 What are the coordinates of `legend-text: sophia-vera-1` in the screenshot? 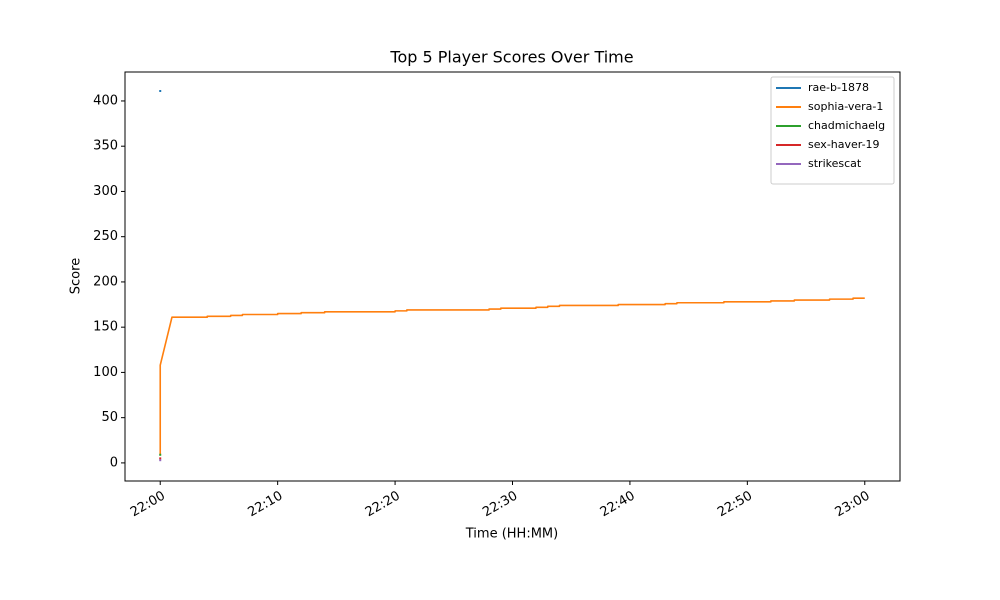 It's located at (845, 106).